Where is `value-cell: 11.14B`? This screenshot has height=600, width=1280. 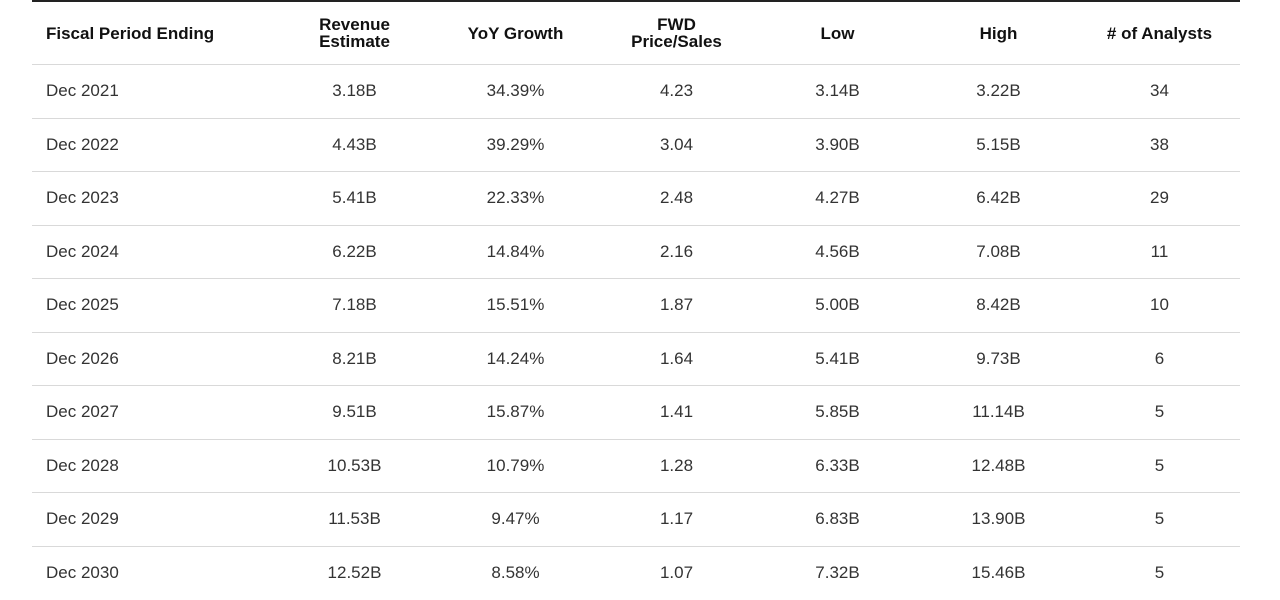 value-cell: 11.14B is located at coordinates (998, 412).